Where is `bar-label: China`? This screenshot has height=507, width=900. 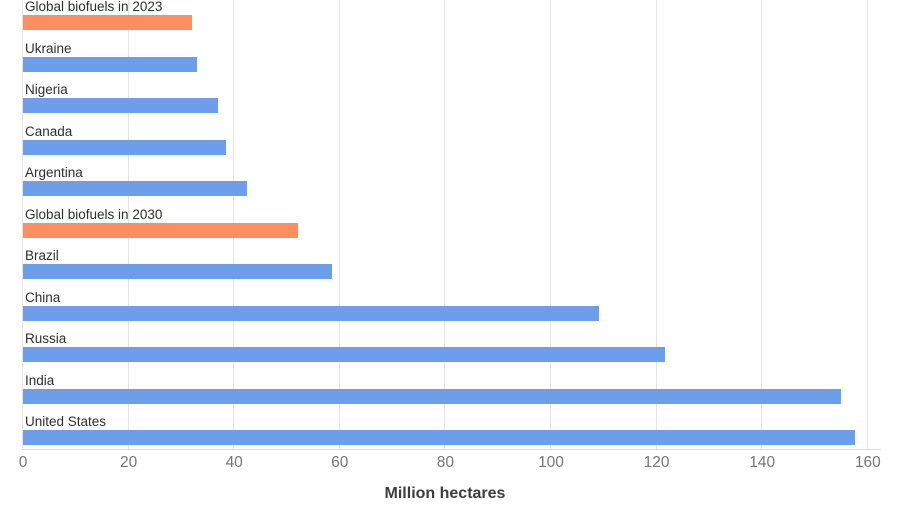
bar-label: China is located at coordinates (43, 297).